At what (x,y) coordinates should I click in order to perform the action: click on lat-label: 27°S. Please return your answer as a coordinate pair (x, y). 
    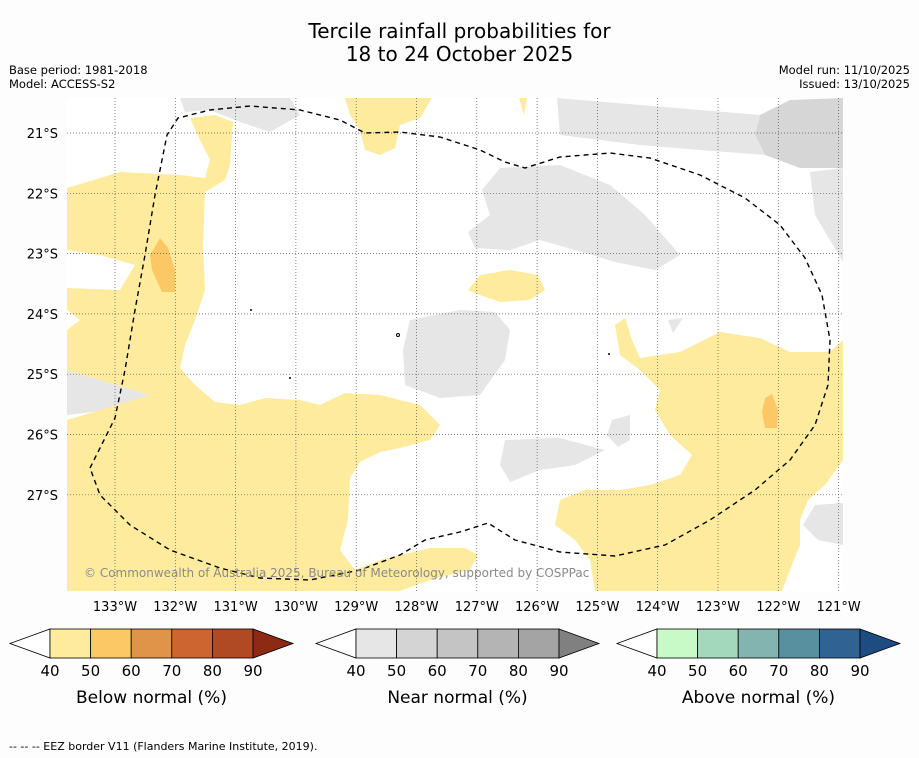
    Looking at the image, I should click on (42, 496).